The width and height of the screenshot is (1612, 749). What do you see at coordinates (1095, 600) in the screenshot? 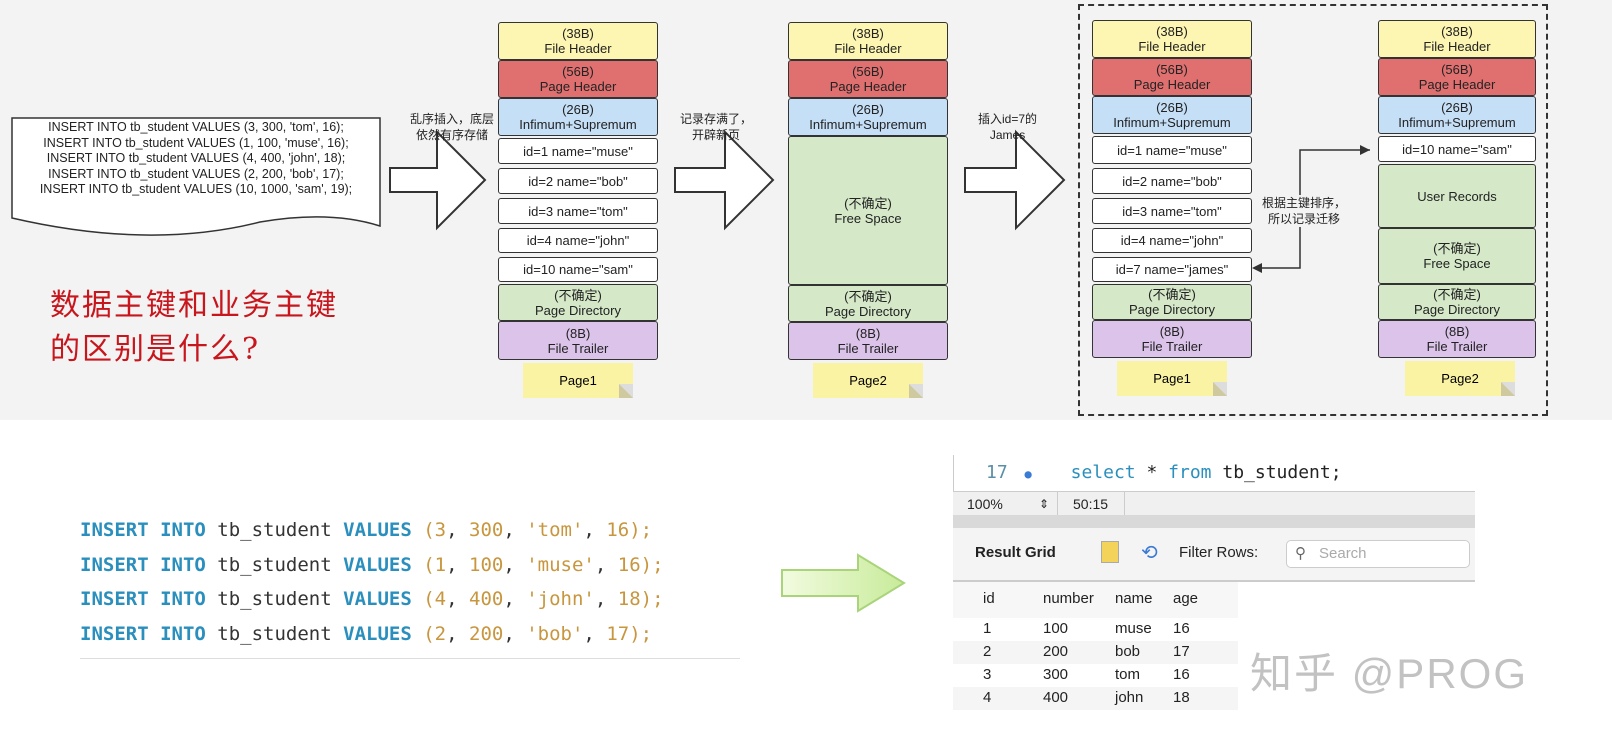
I see `grid-header-row` at bounding box center [1095, 600].